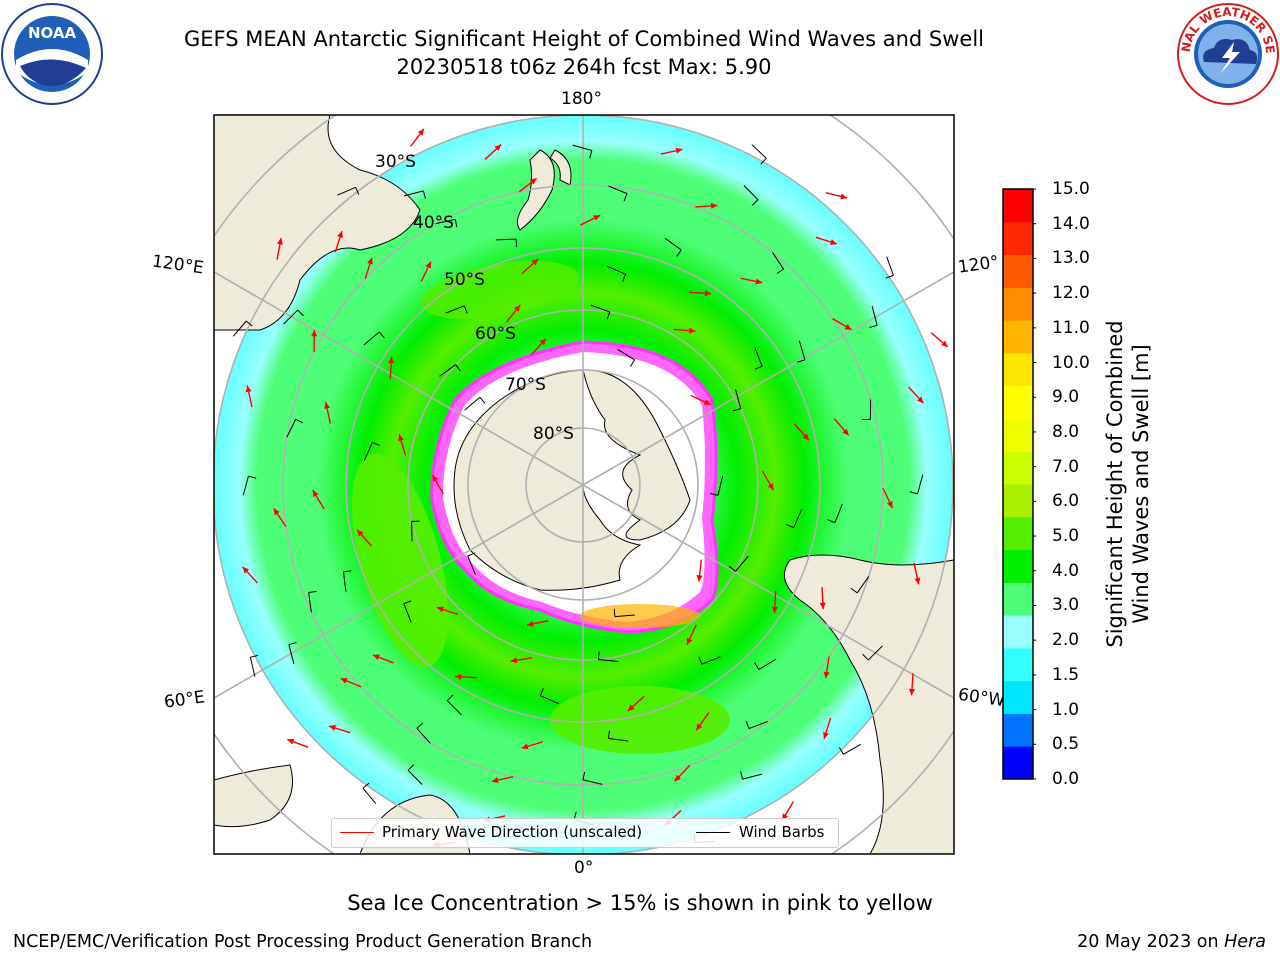 Image resolution: width=1280 pixels, height=960 pixels. What do you see at coordinates (1066, 709) in the screenshot?
I see `colorbar-tick-label: 1.0` at bounding box center [1066, 709].